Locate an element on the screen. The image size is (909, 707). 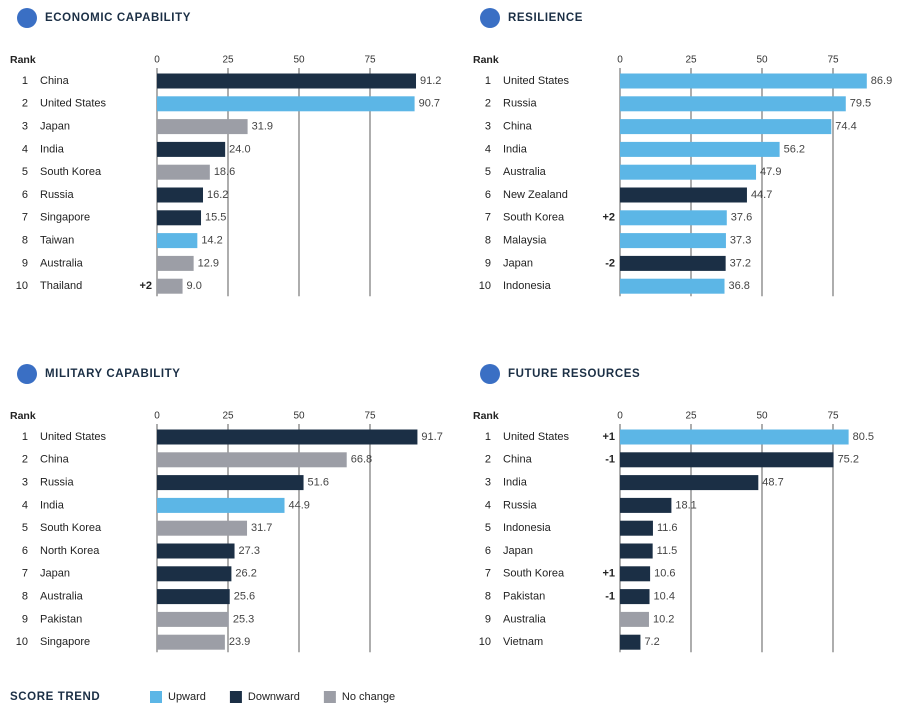
value-label: 10.4 is located at coordinates (664, 597).